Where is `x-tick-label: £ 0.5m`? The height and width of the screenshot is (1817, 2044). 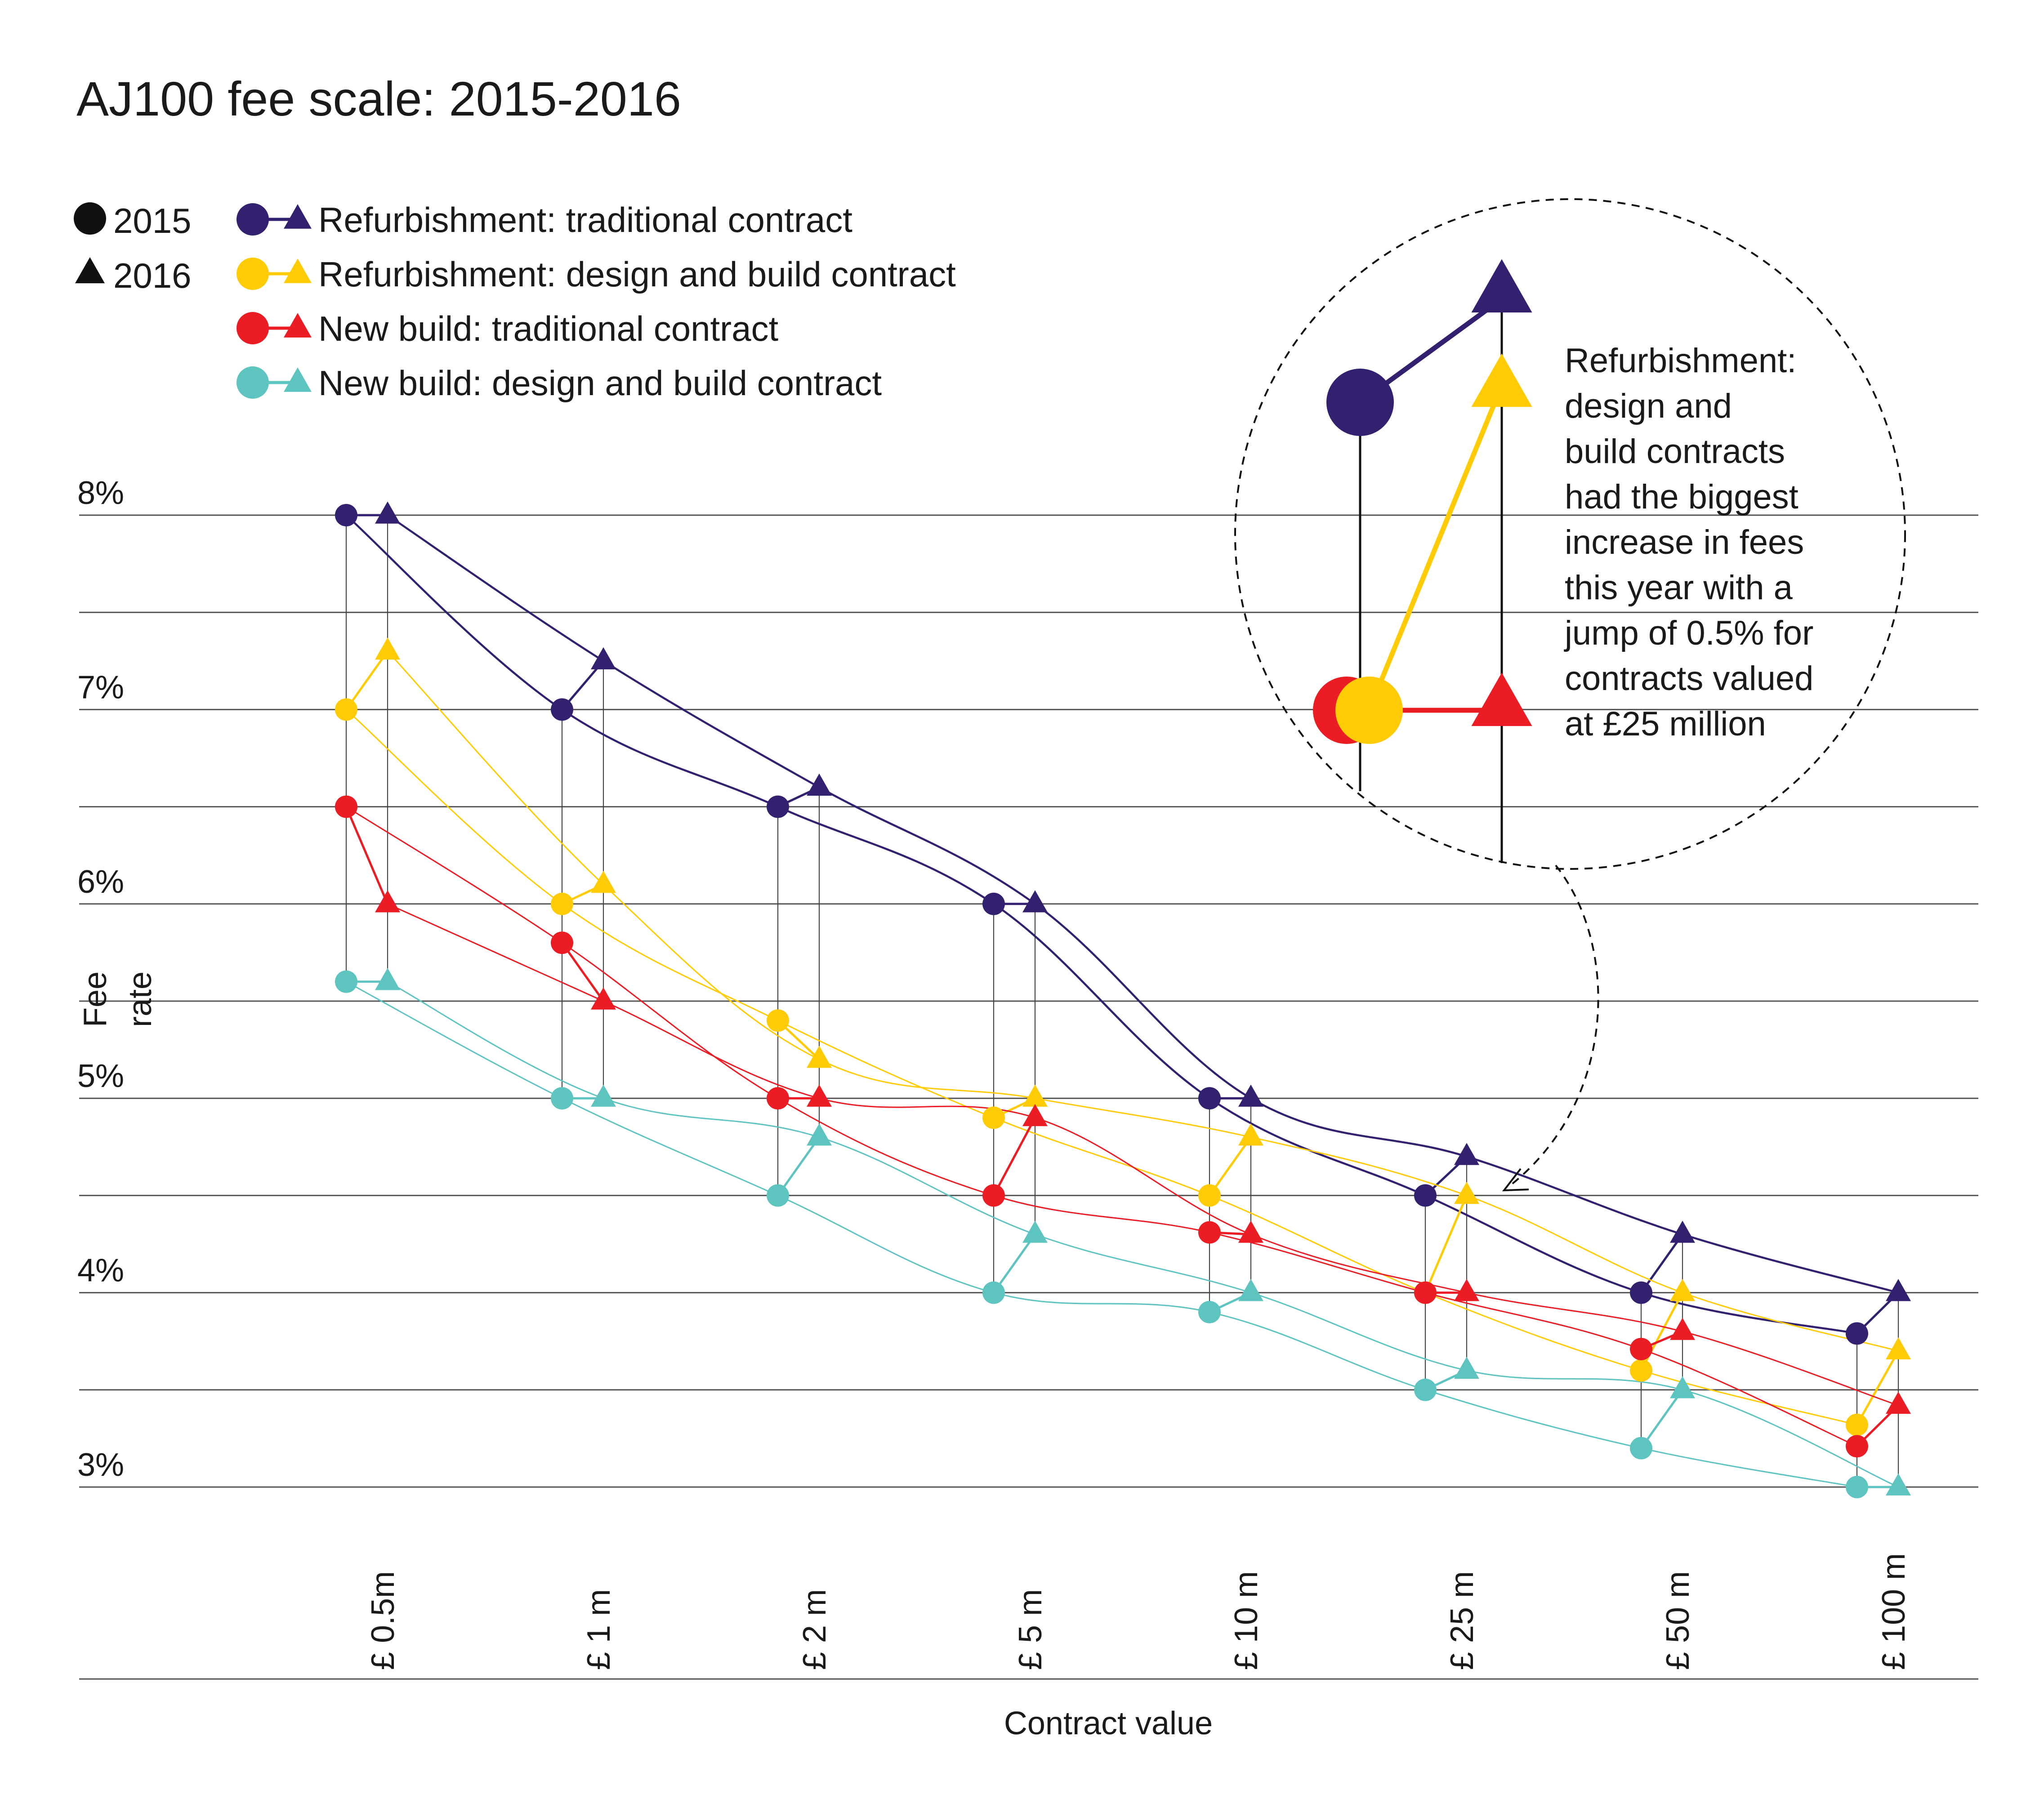 x-tick-label: £ 0.5m is located at coordinates (383, 1620).